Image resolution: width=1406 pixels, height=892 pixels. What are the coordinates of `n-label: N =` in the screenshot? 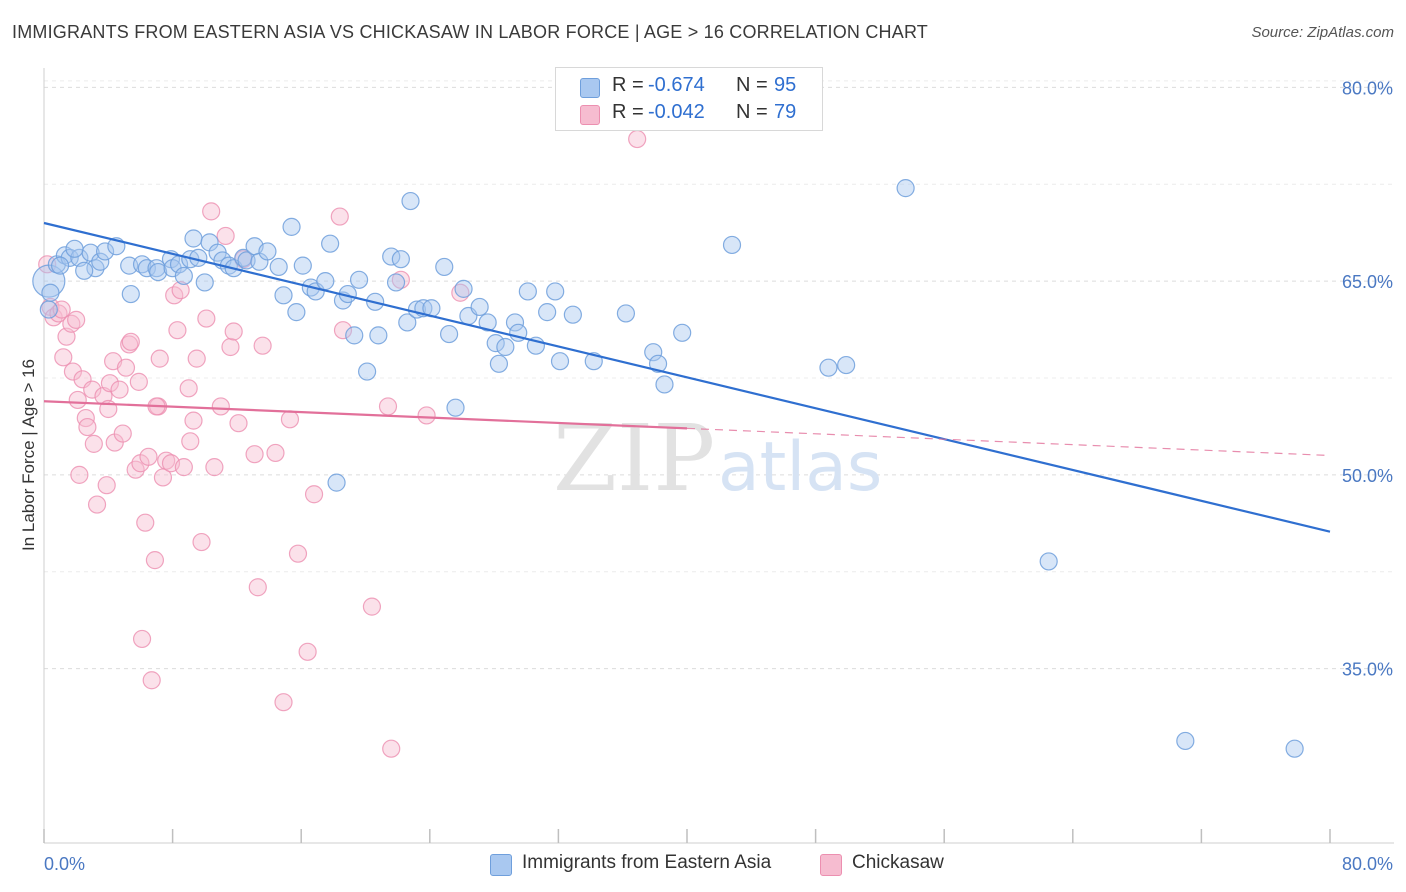 It's located at (752, 85).